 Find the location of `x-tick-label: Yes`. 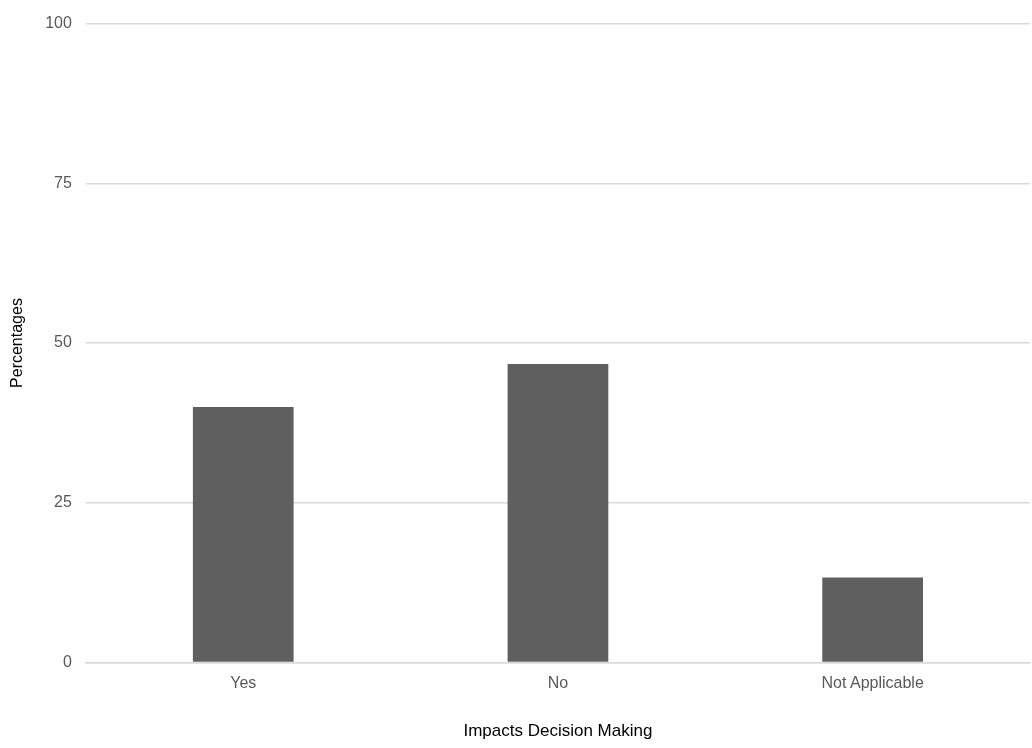

x-tick-label: Yes is located at coordinates (243, 683).